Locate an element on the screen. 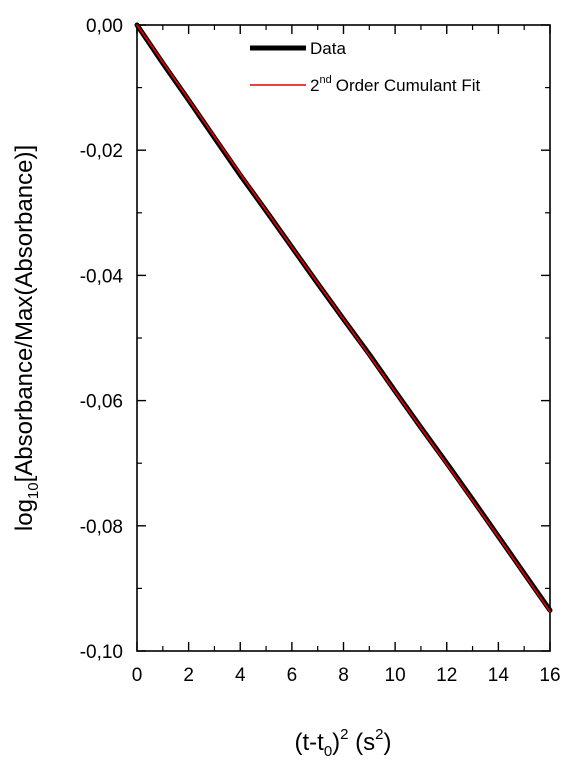 This screenshot has width=569, height=763. y-axis-title: log10[Absorbance/Max(Absorbance)] is located at coordinates (26, 338).